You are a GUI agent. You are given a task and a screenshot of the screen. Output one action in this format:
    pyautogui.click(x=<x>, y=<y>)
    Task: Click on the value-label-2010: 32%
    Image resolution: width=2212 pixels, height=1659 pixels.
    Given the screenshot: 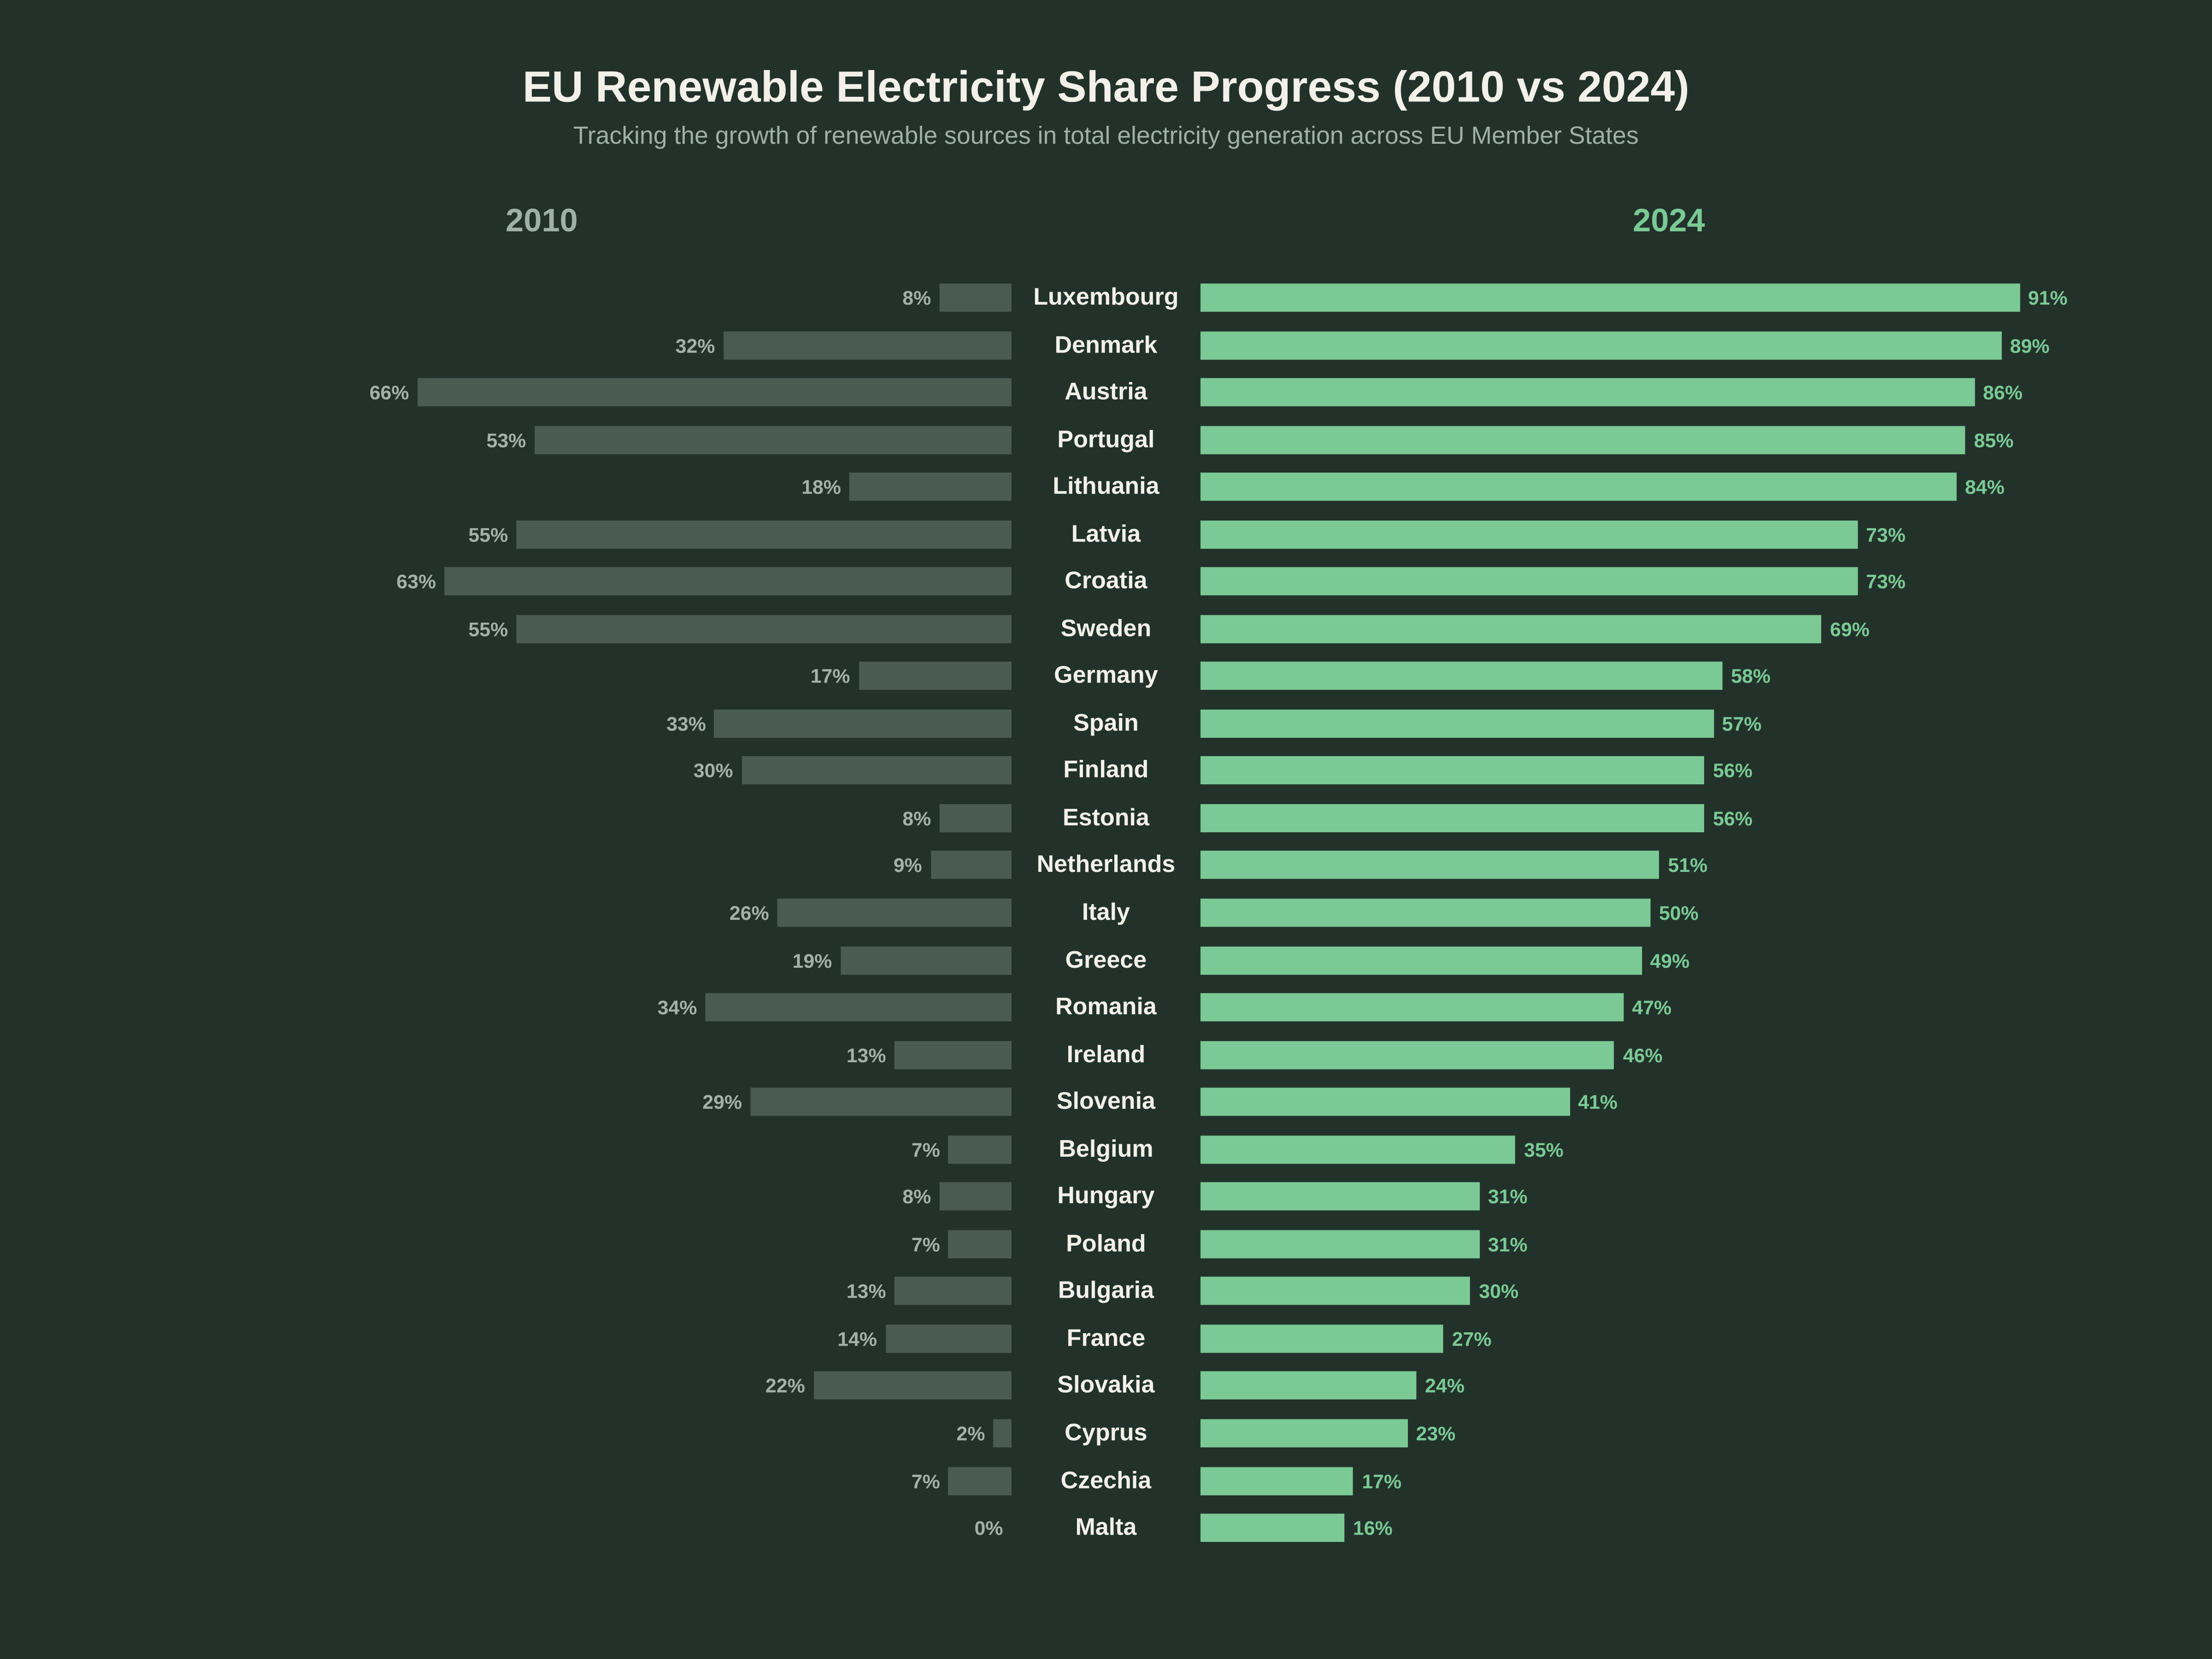 What is the action you would take?
    pyautogui.click(x=695, y=345)
    